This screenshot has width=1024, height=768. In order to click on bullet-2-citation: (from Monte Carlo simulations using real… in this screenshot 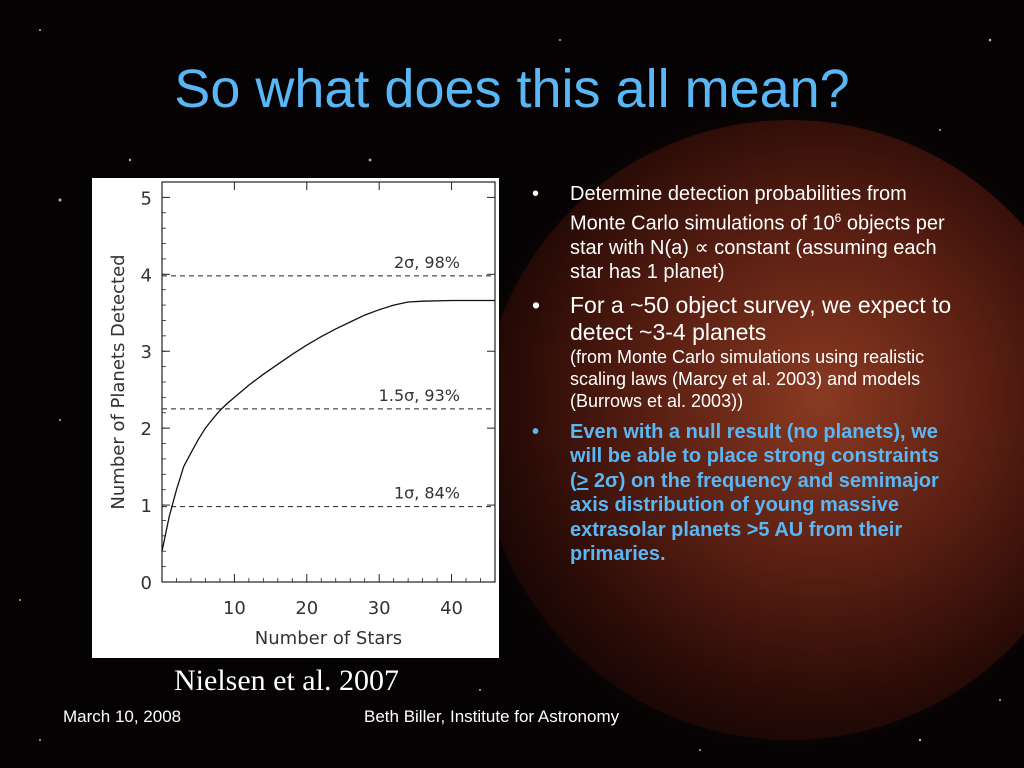, I will do `click(747, 378)`.